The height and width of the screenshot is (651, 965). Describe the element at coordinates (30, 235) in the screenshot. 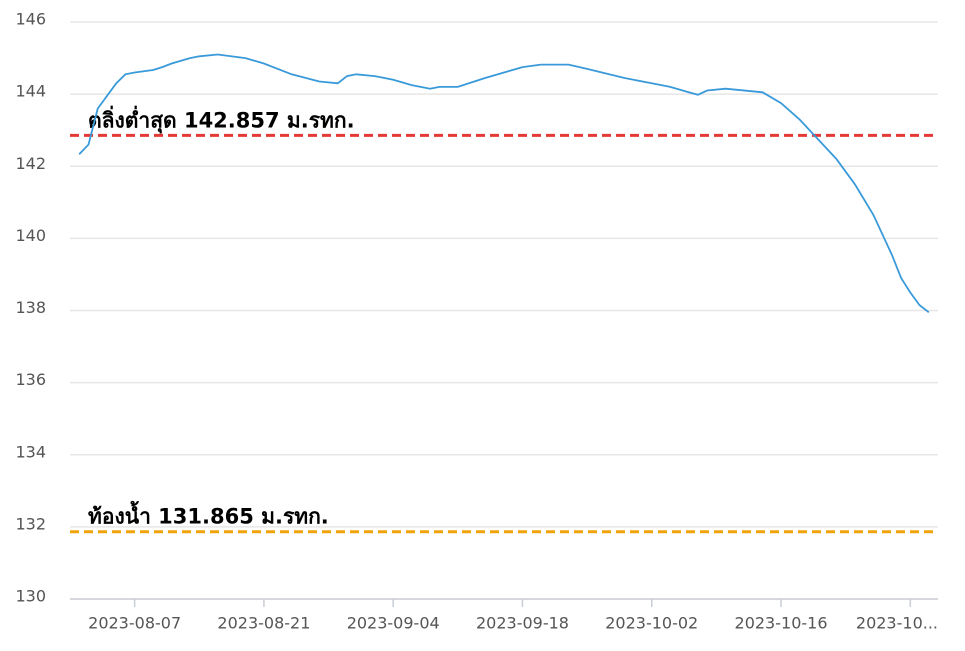

I see `y-tick-label: 140` at that location.